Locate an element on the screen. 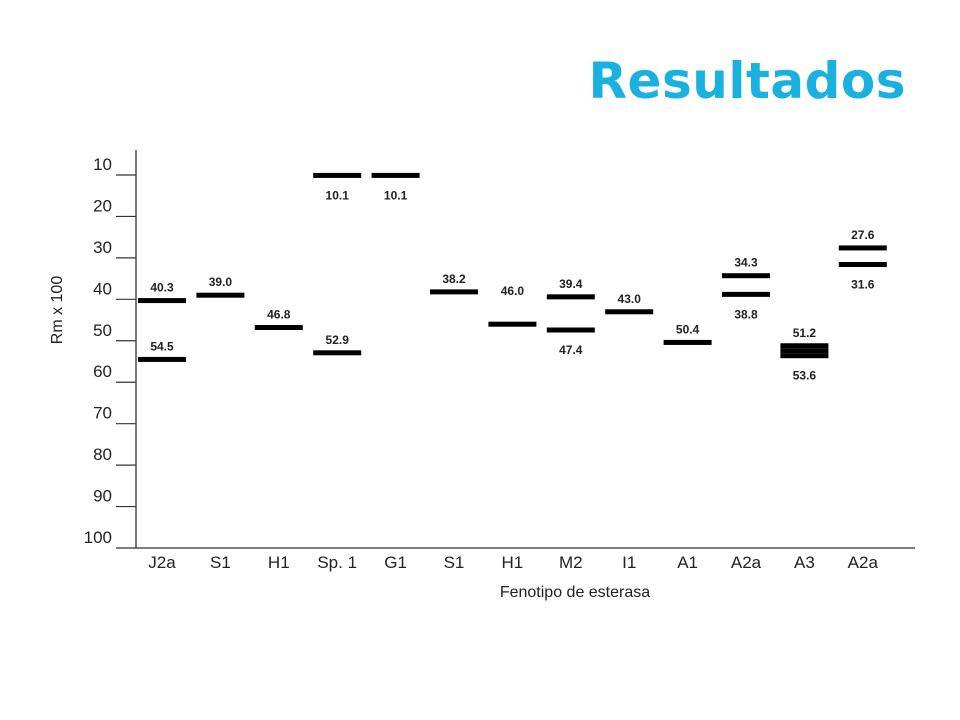 Image resolution: width=960 pixels, height=720 pixels. y-tick-label: 80 is located at coordinates (102, 454).